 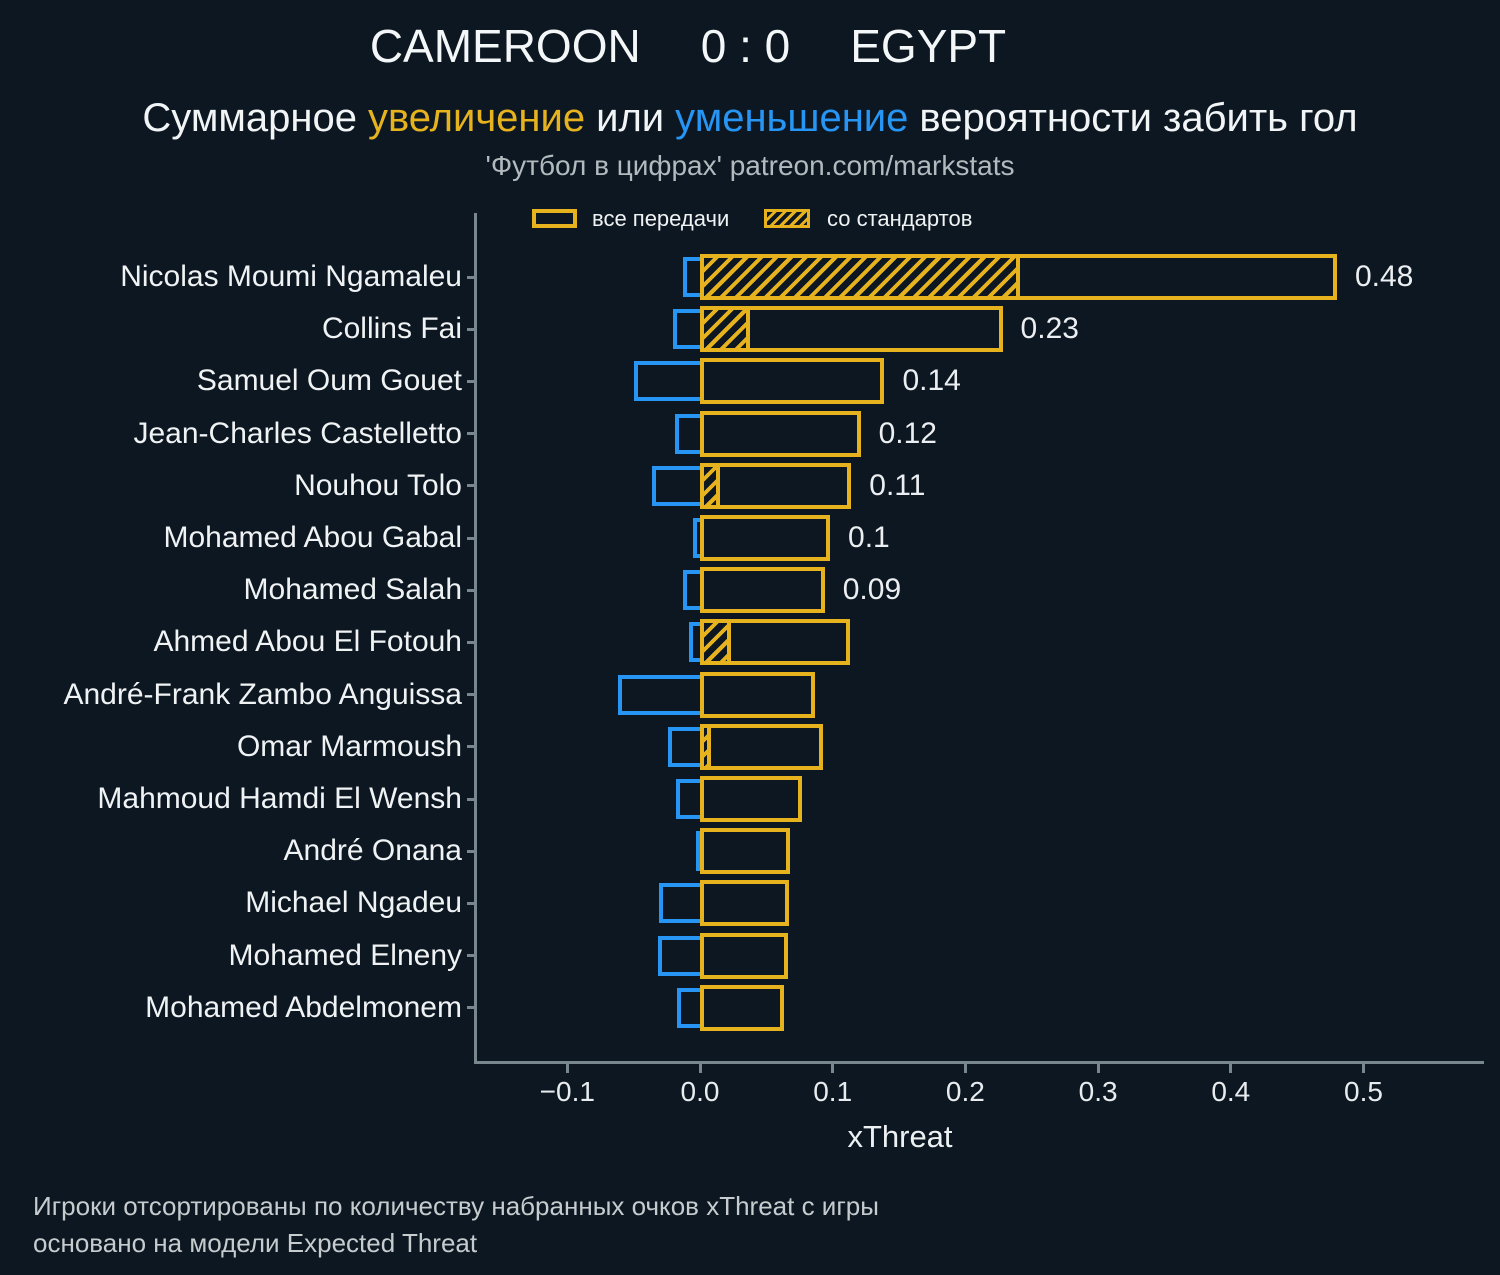 What do you see at coordinates (1138, 118) in the screenshot?
I see `subtitle-tail: вероятности забить гол` at bounding box center [1138, 118].